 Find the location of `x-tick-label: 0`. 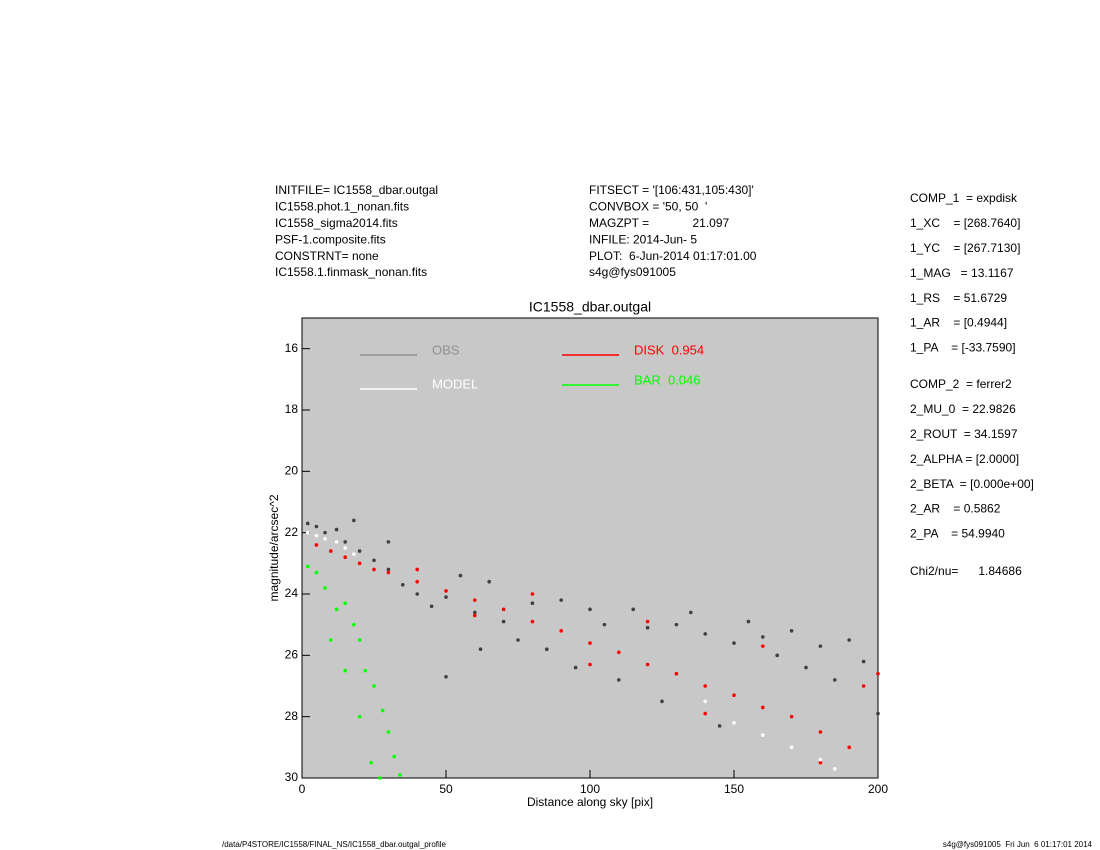

x-tick-label: 0 is located at coordinates (302, 789).